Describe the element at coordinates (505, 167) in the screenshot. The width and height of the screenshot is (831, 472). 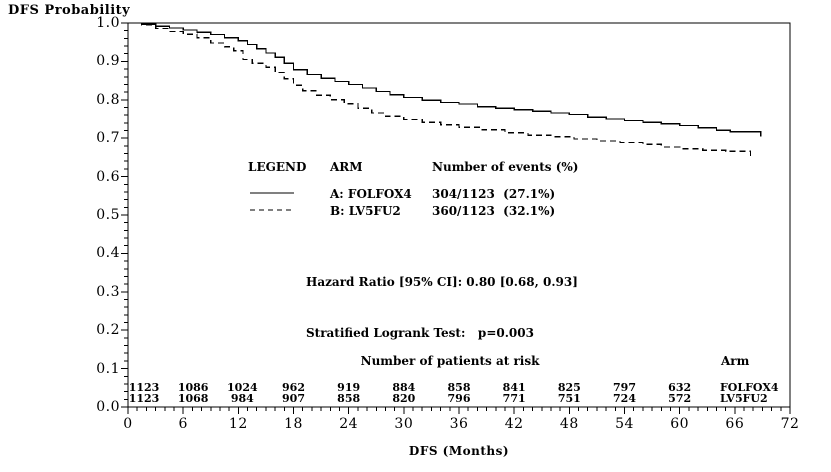
I see `legend-events-header: Number of events (%)` at that location.